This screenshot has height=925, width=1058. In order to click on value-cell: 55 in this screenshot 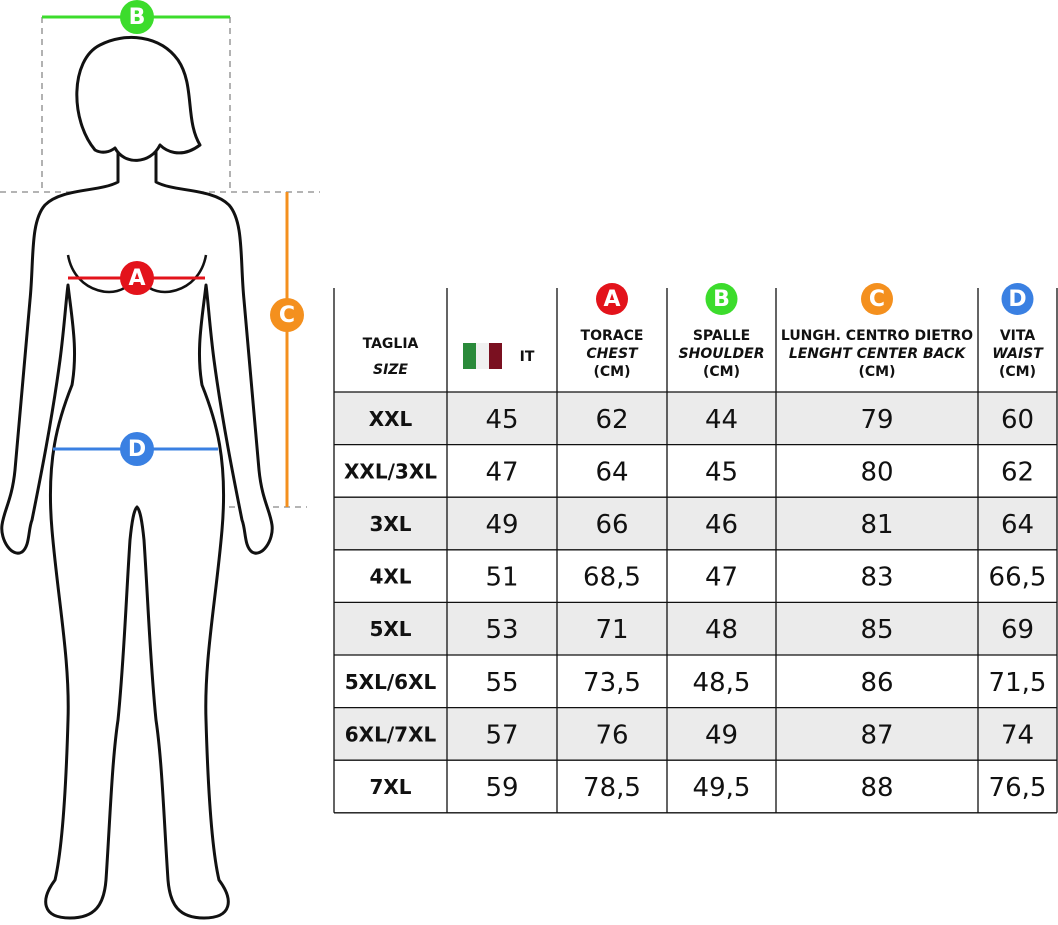, I will do `click(501, 683)`.